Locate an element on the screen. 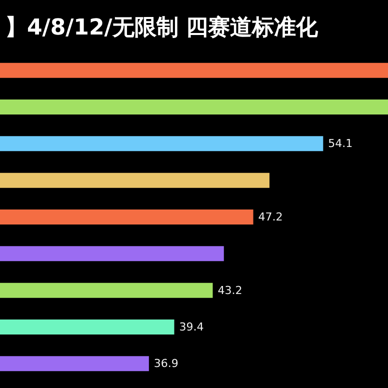 Image resolution: width=388 pixels, height=388 pixels. data-label: 47.2 is located at coordinates (270, 217).